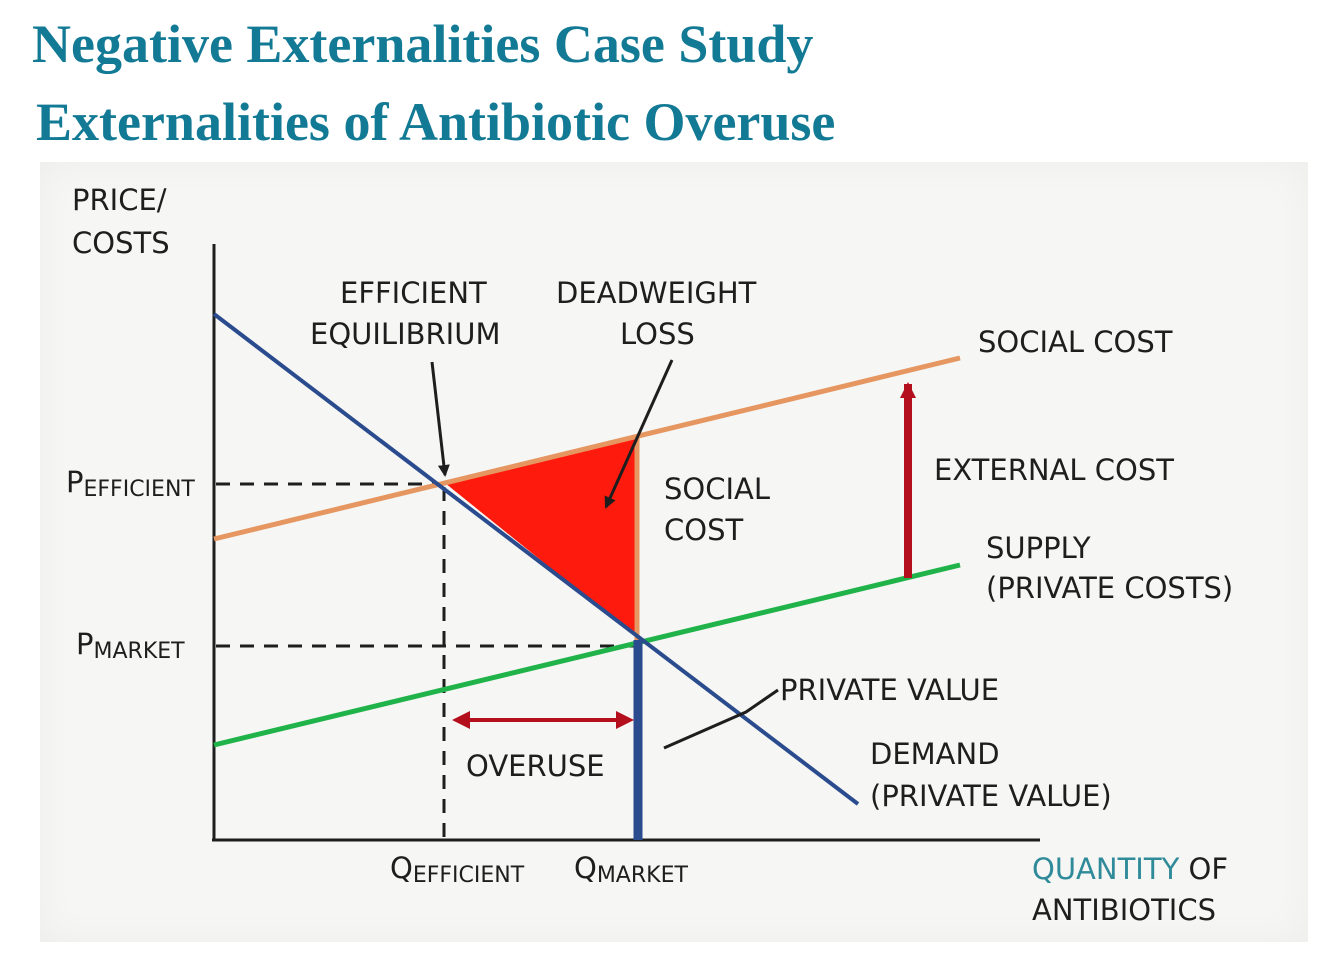  What do you see at coordinates (625, 720) in the screenshot?
I see `overuse-arrow-right-head` at bounding box center [625, 720].